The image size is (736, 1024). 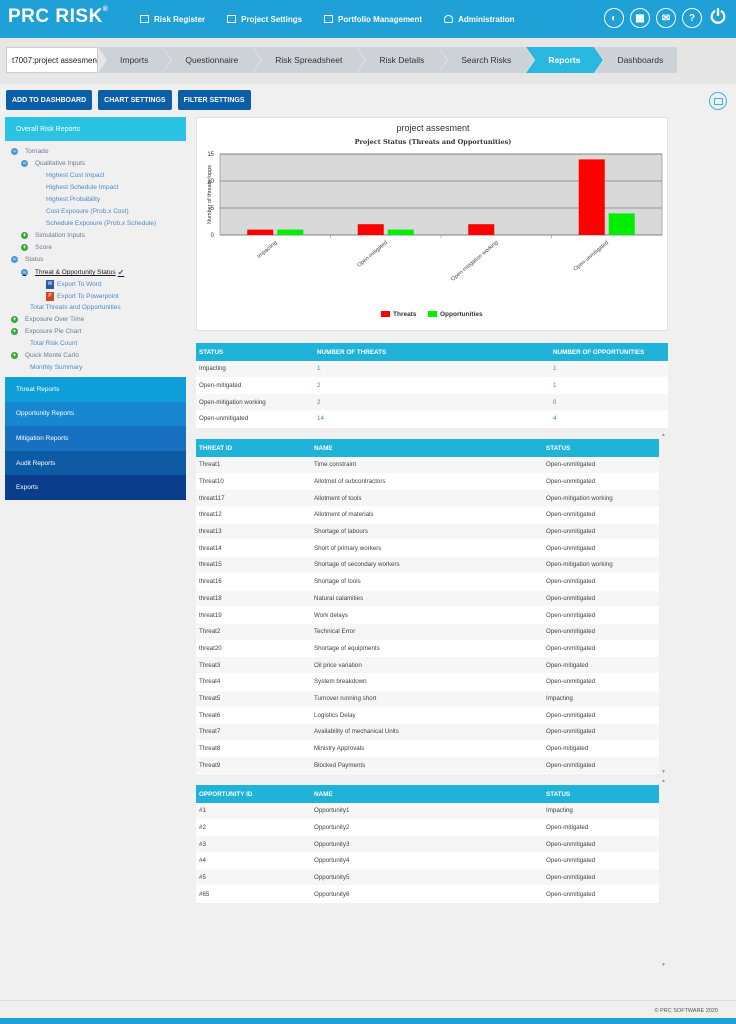 What do you see at coordinates (58, 16) in the screenshot?
I see `logo: PRC RISK®` at bounding box center [58, 16].